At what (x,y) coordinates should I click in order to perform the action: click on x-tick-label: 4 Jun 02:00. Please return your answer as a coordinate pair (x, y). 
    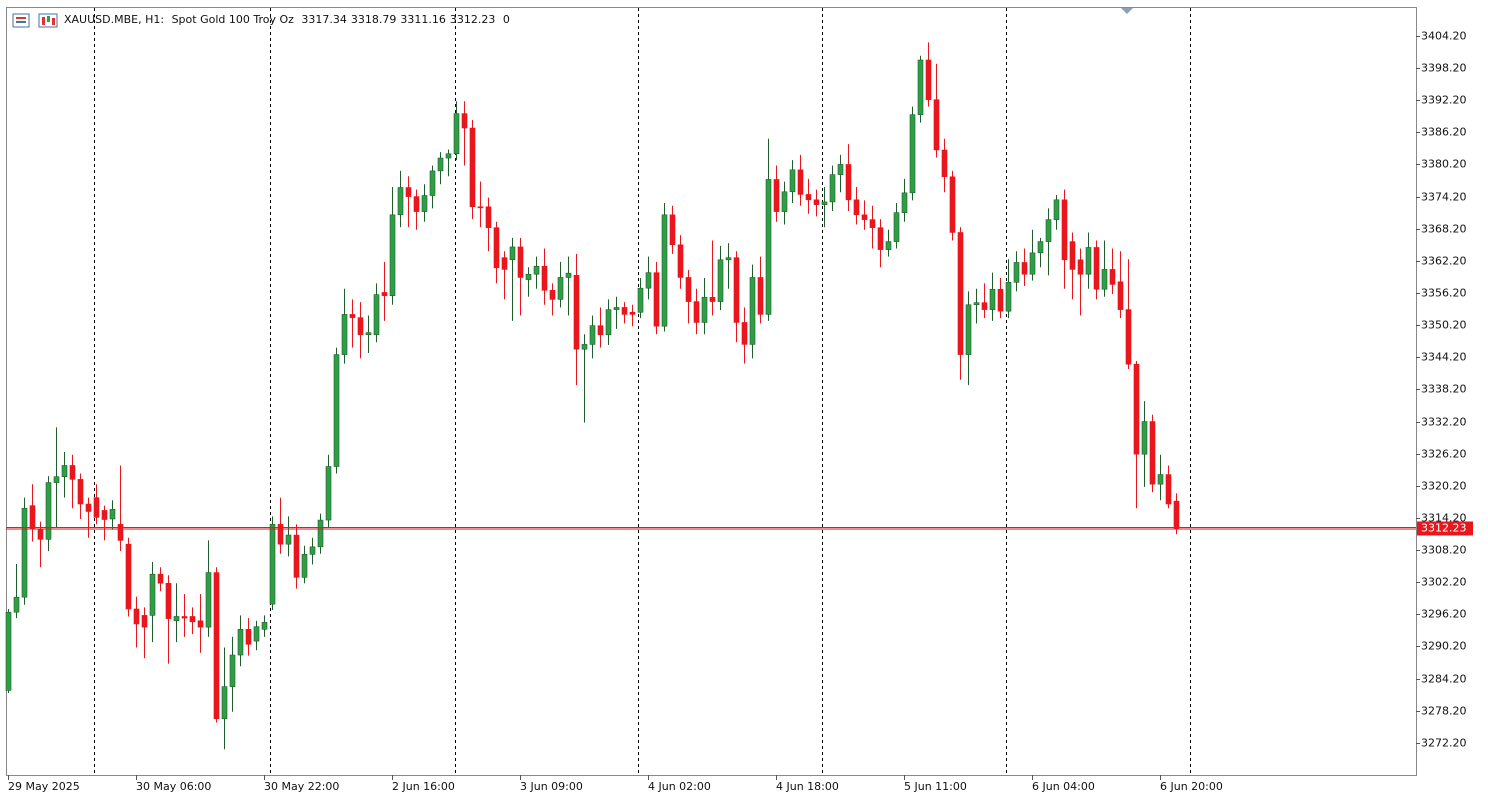
    Looking at the image, I should click on (679, 786).